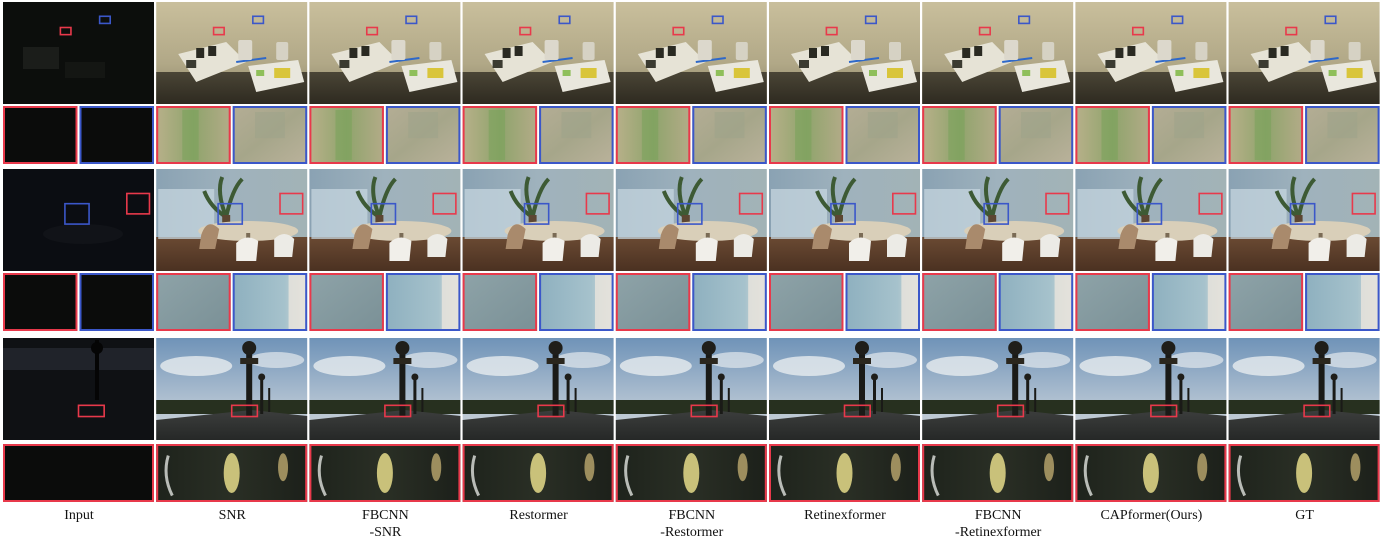  Describe the element at coordinates (538, 515) in the screenshot. I see `label-restormer: Restormer` at that location.